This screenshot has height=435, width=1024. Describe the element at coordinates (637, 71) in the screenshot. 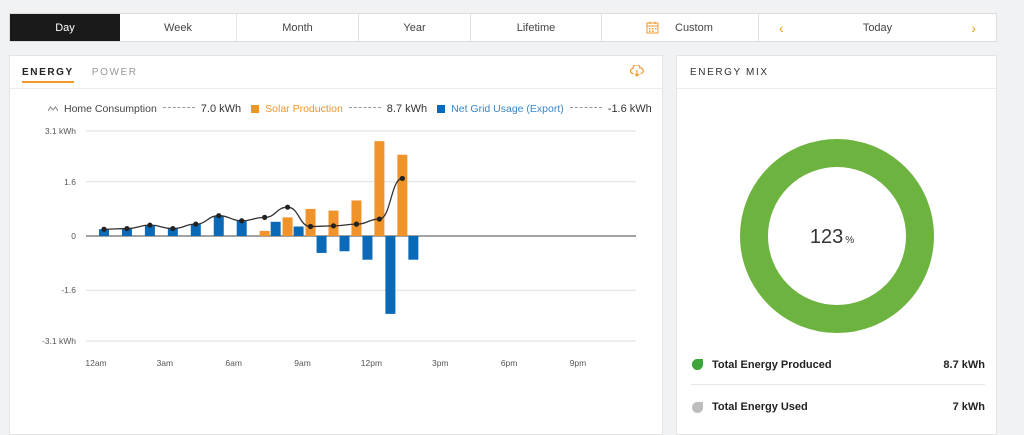

I see `cloud-download-icon` at that location.